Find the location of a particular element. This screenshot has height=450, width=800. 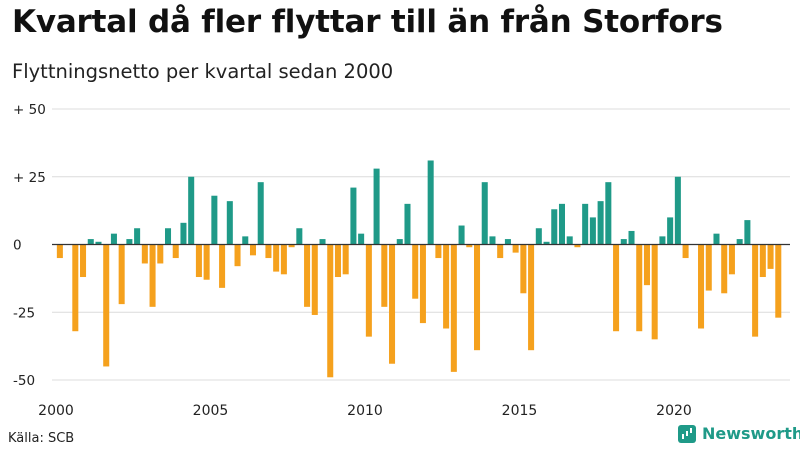

y-tick-label: -50 is located at coordinates (24, 381).